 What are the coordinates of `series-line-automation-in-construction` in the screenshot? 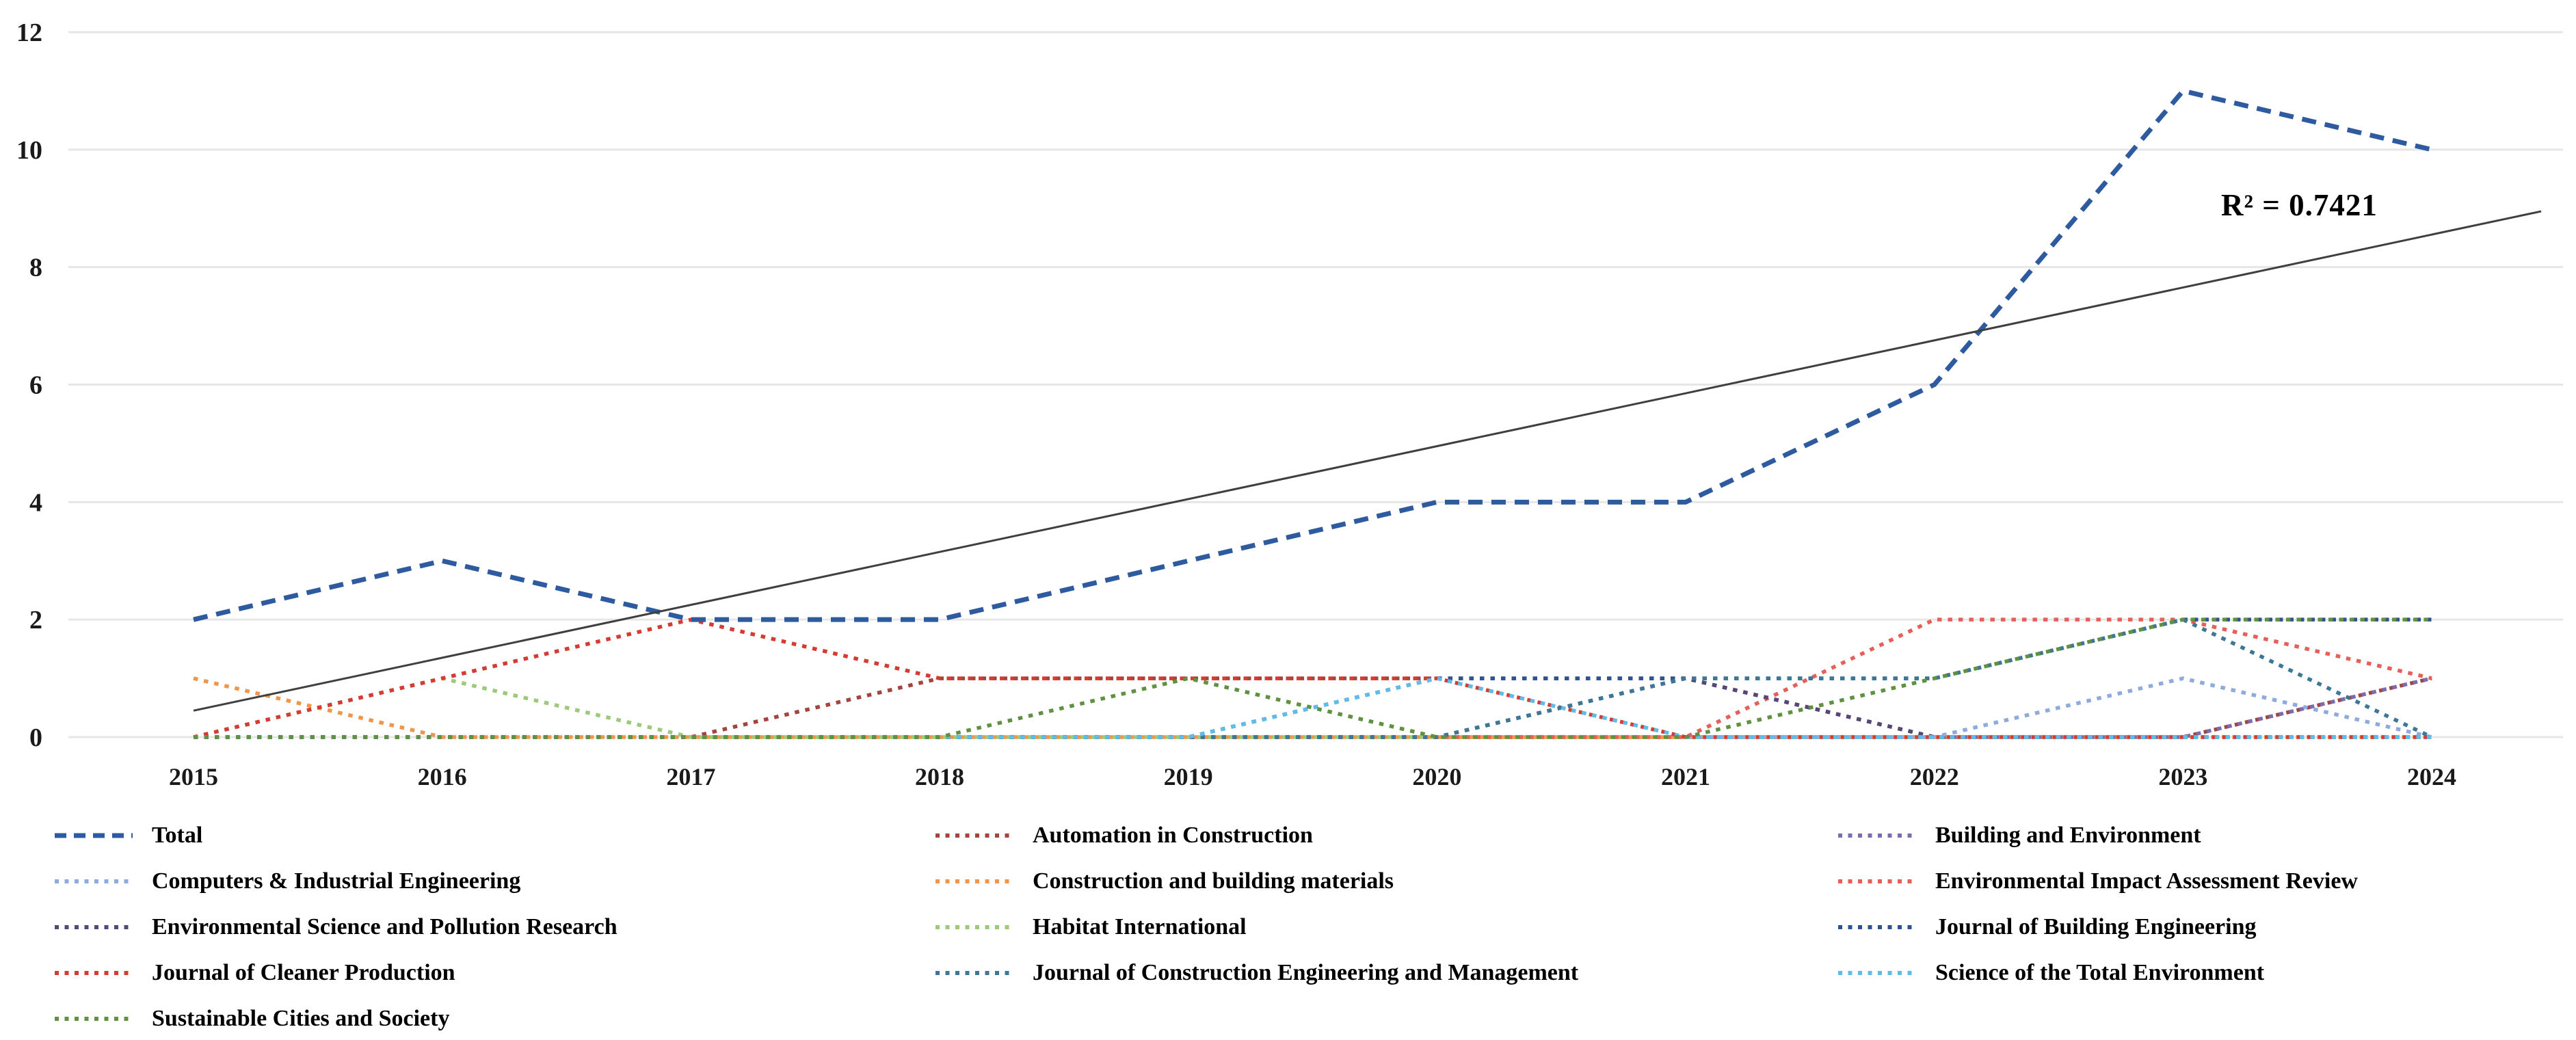 It's located at (1313, 707).